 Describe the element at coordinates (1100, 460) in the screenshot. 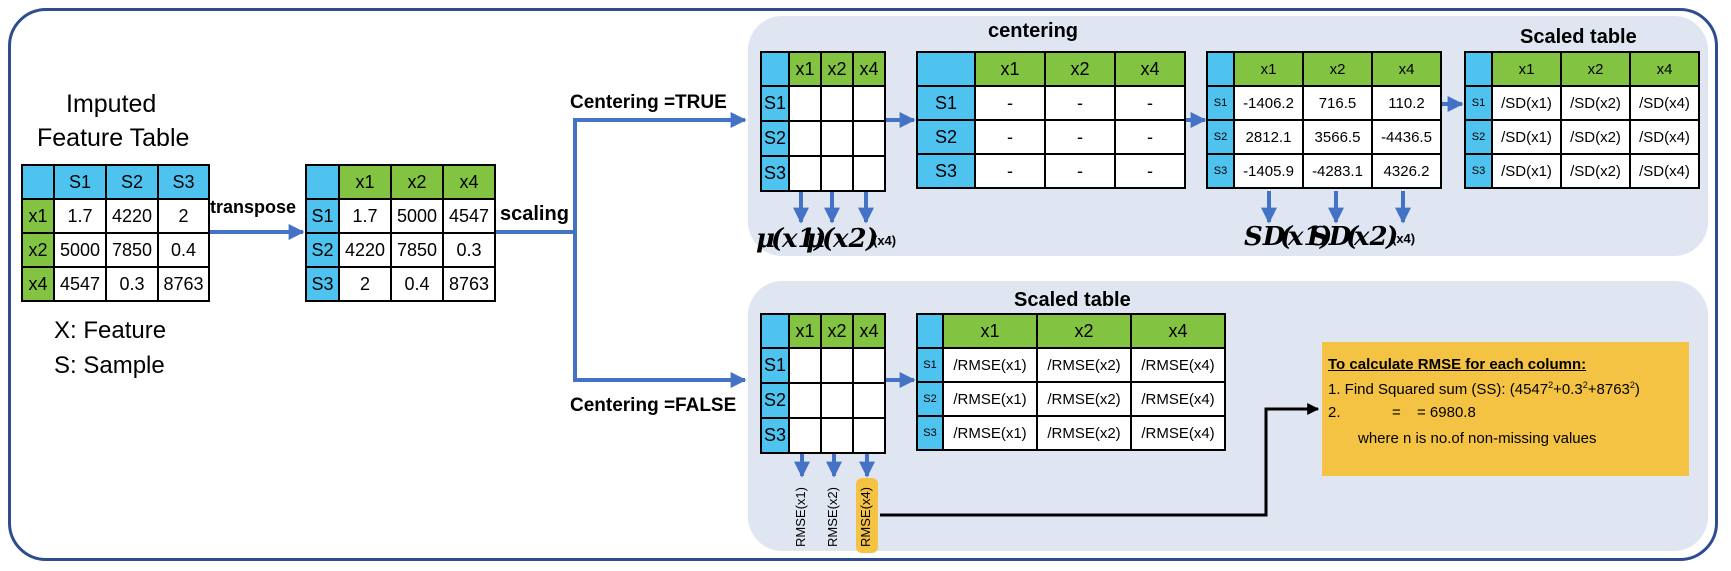

I see `rmse-to-box-arrow` at that location.